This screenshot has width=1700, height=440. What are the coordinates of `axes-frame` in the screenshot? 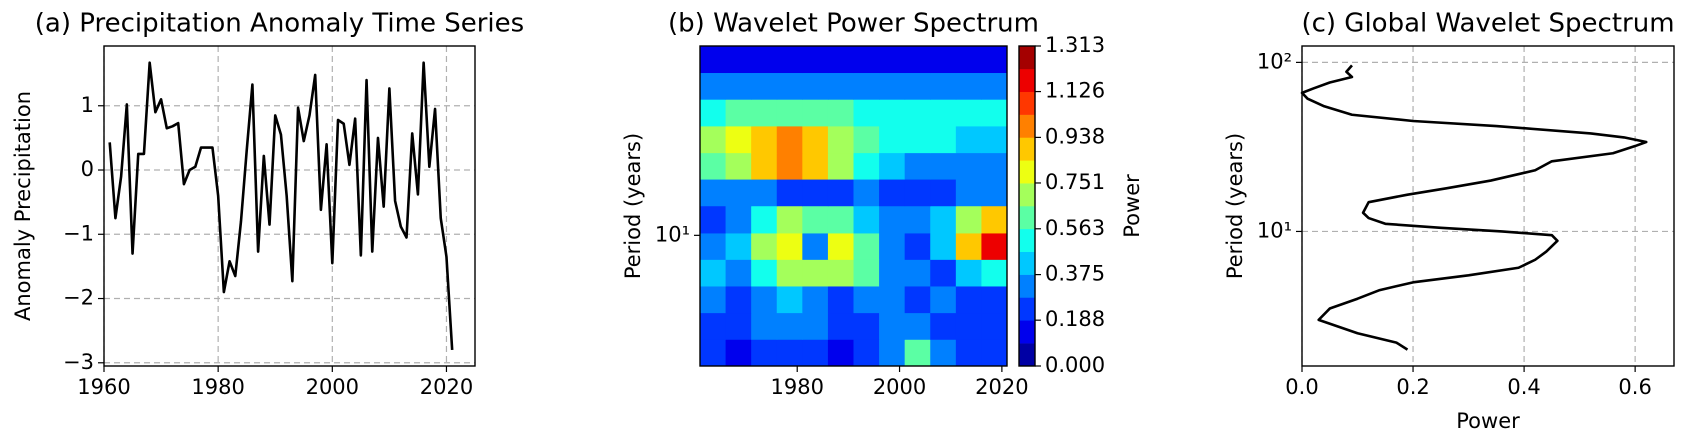 It's located at (853, 206).